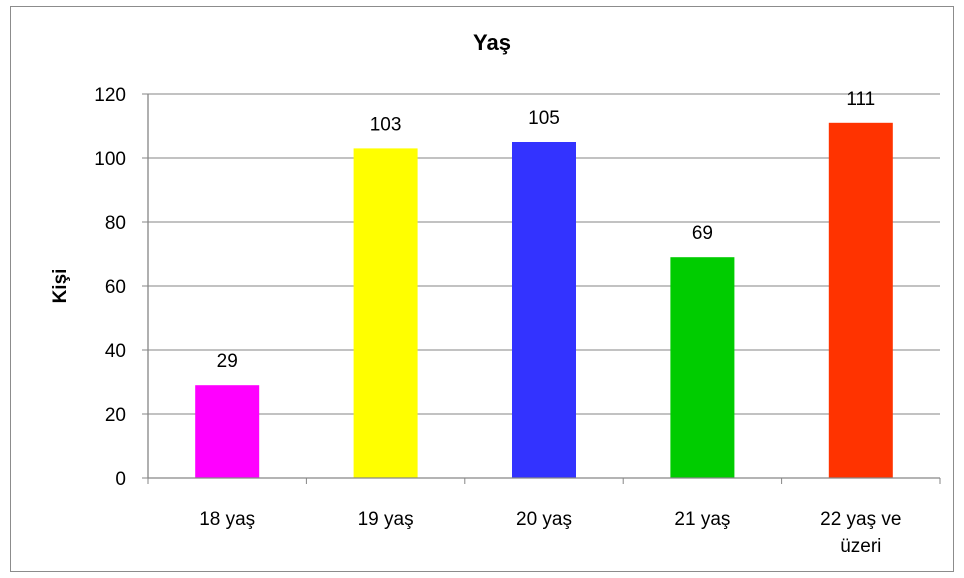  I want to click on y-tick-label: 100, so click(110, 159).